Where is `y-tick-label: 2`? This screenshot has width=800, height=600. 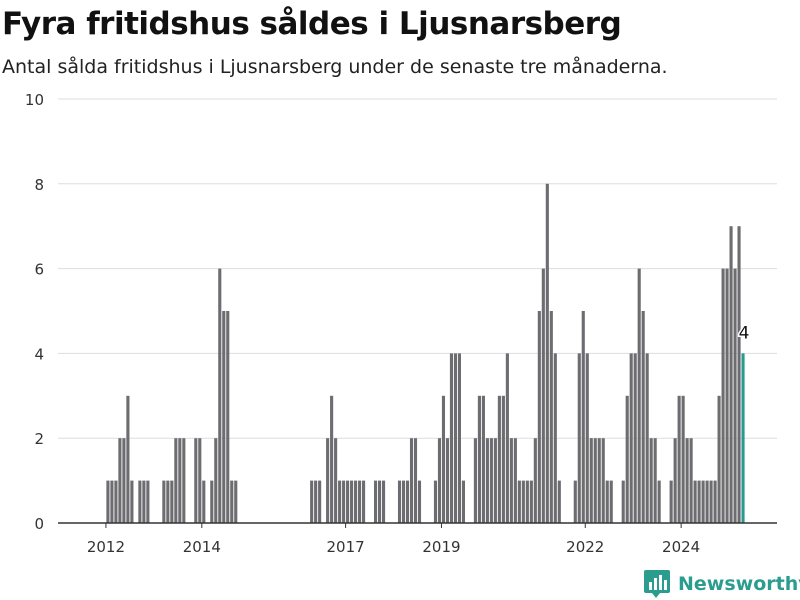 y-tick-label: 2 is located at coordinates (39, 439).